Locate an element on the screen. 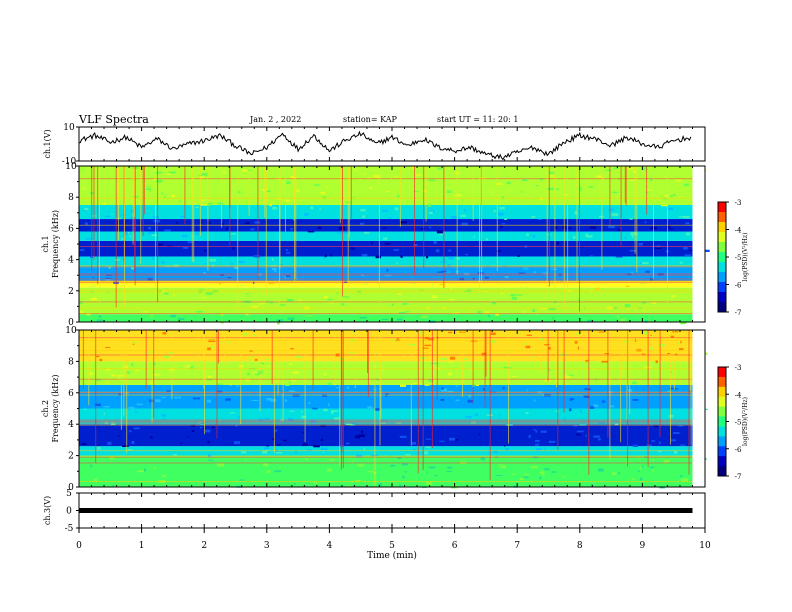 The image size is (792, 612). y-tick-label: 8 is located at coordinates (71, 198).